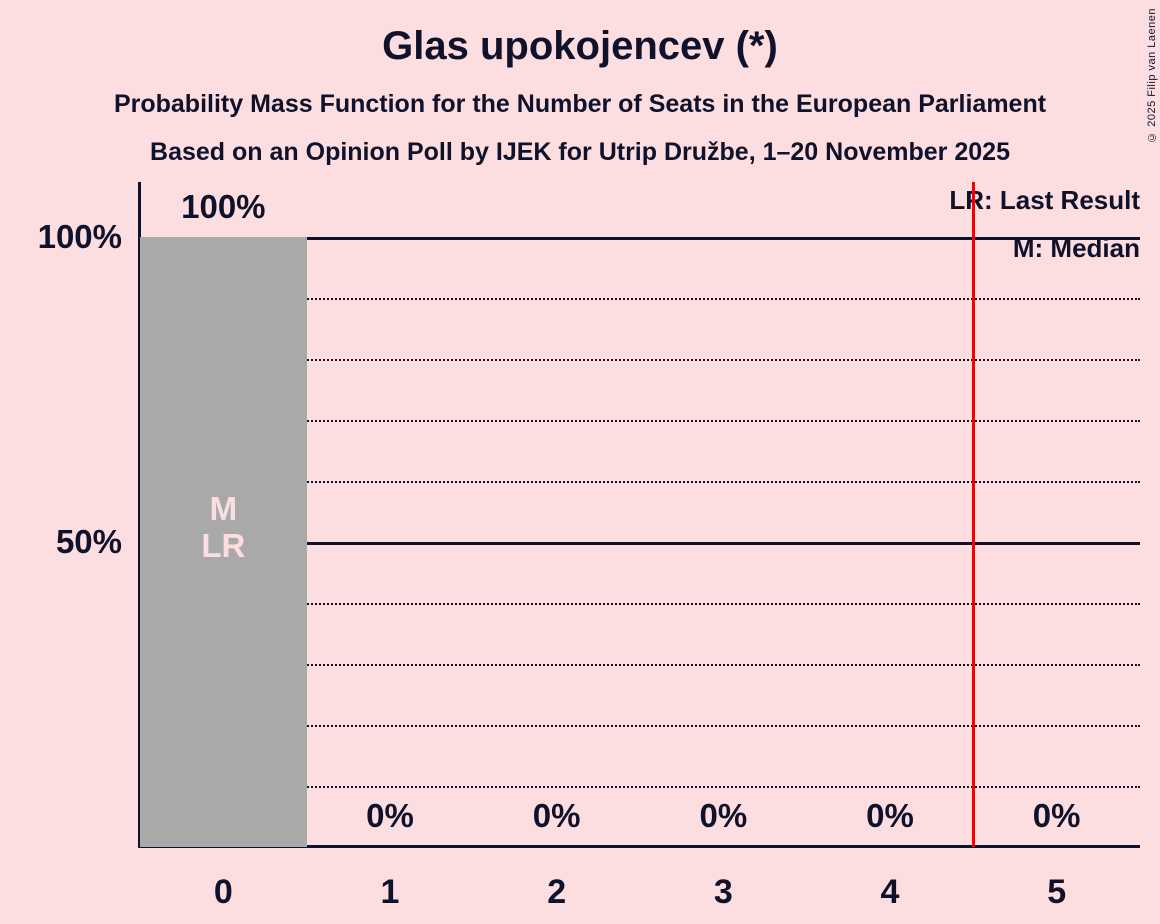 The image size is (1160, 924). I want to click on gridline-10pct, so click(640, 787).